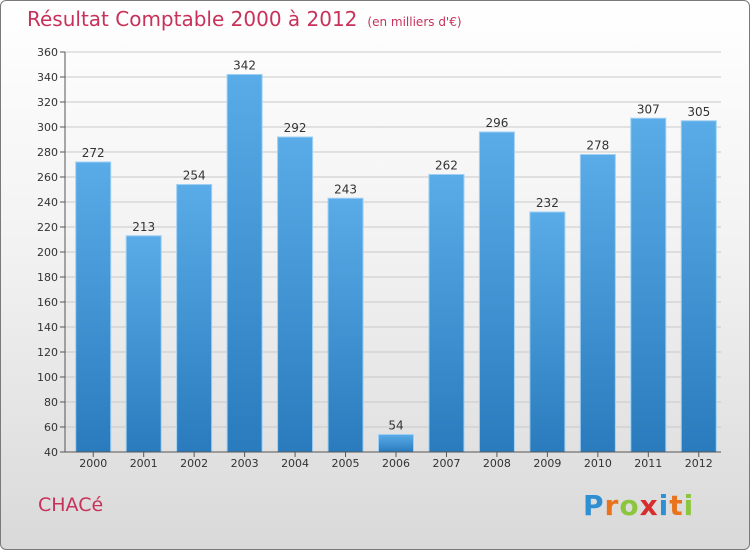 This screenshot has width=750, height=550. Describe the element at coordinates (244, 263) in the screenshot. I see `bar-2003` at that location.